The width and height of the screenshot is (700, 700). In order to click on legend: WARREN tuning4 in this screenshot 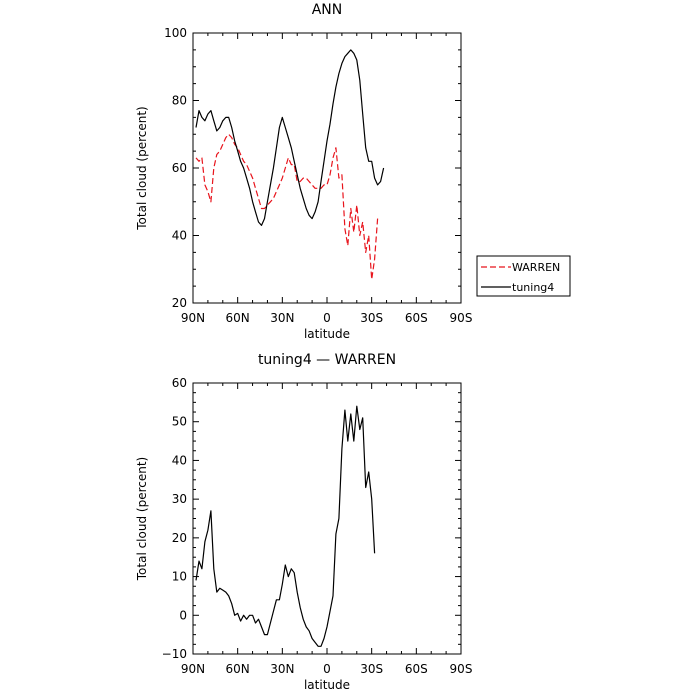, I will do `click(523, 276)`.